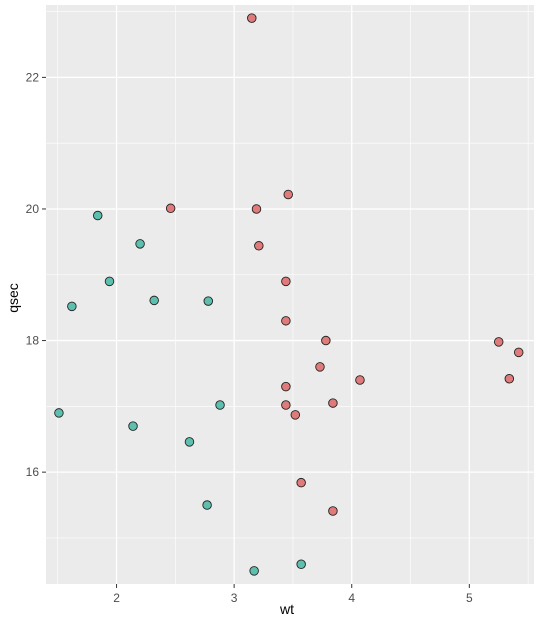  What do you see at coordinates (33, 341) in the screenshot?
I see `y-tick-label: 18` at bounding box center [33, 341].